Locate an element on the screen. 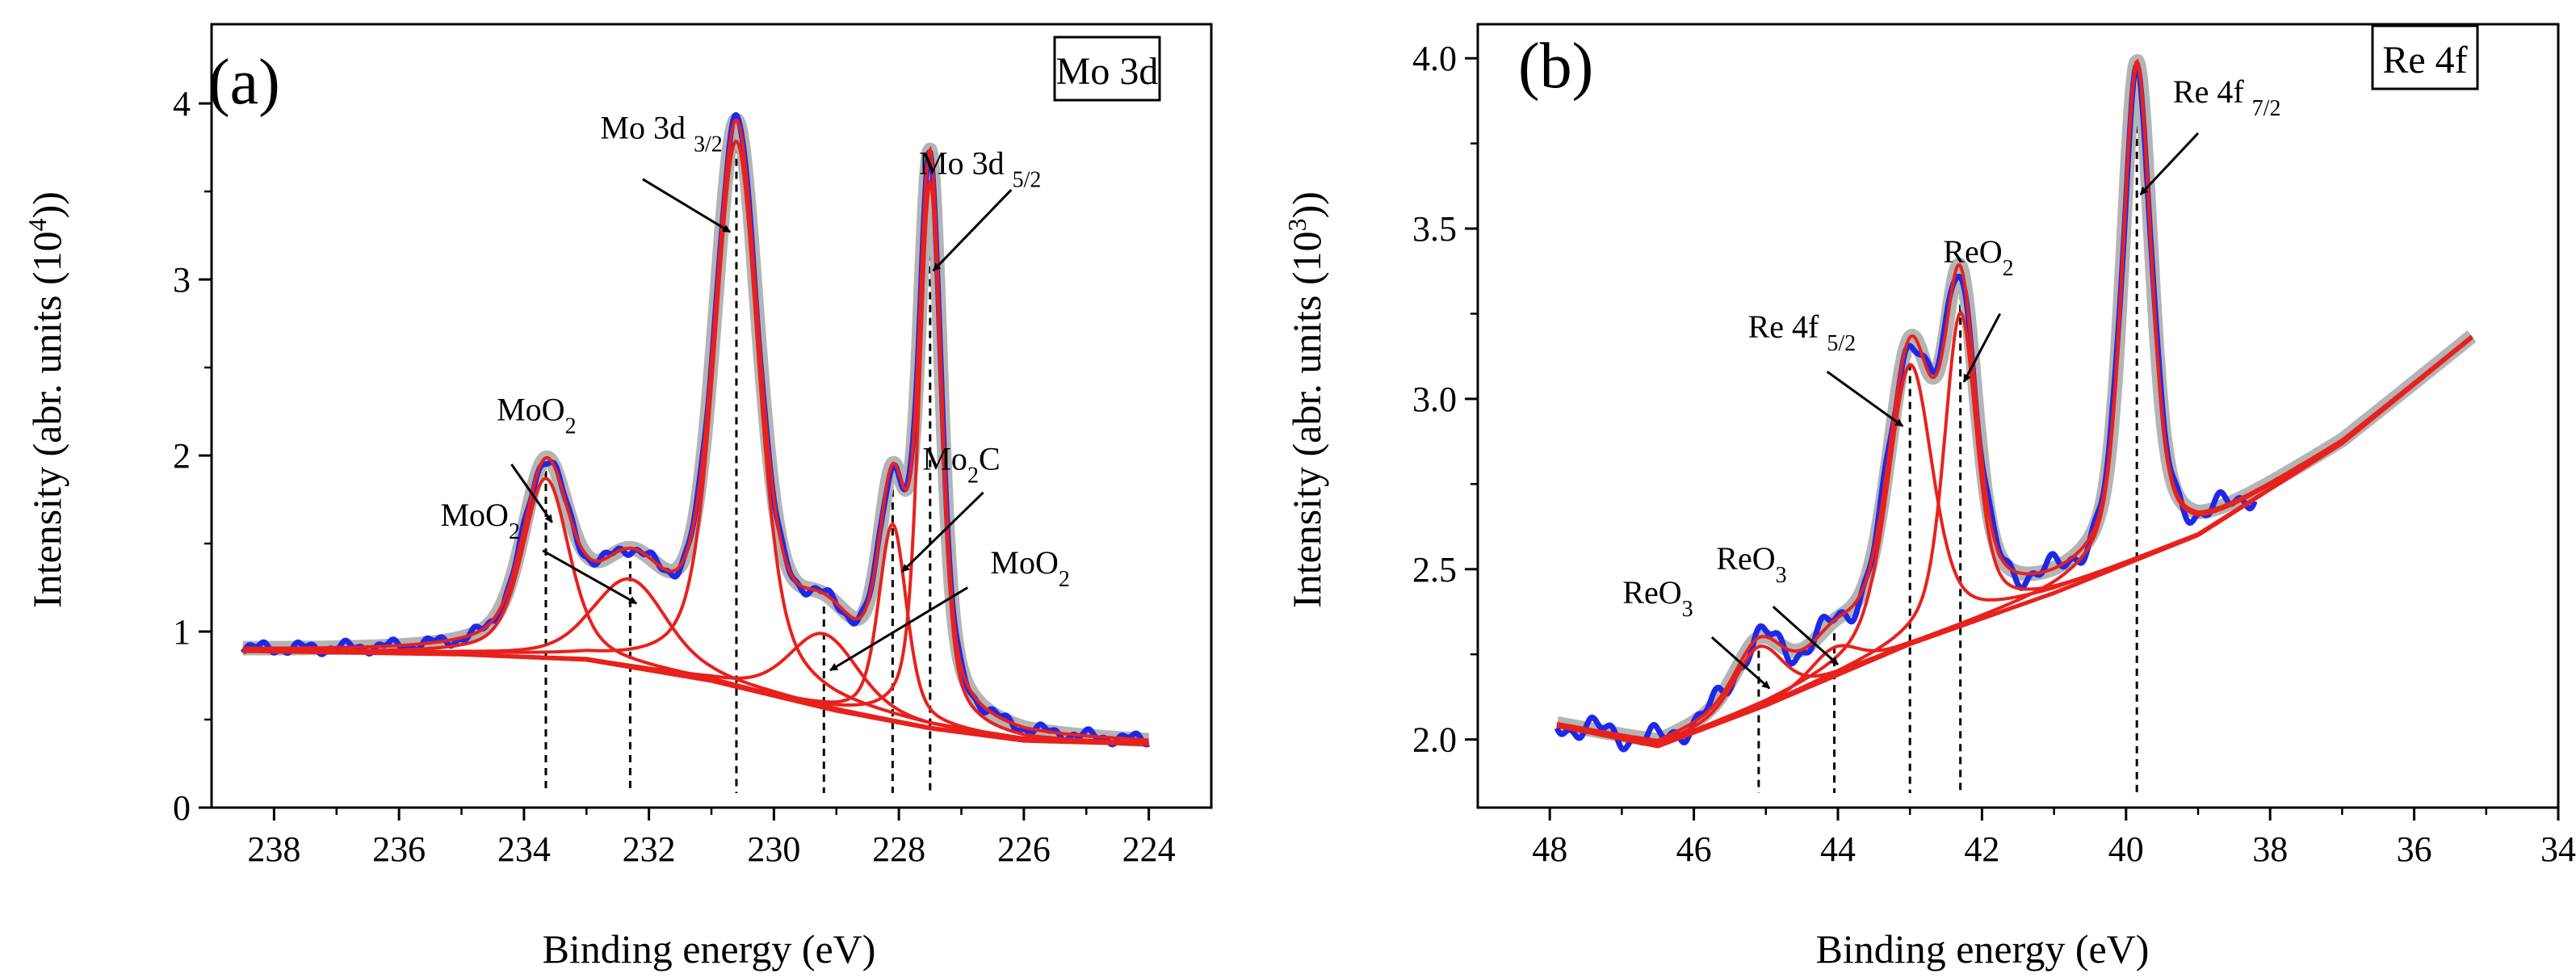  panel-a-x-tick-label: 238 is located at coordinates (273, 849).